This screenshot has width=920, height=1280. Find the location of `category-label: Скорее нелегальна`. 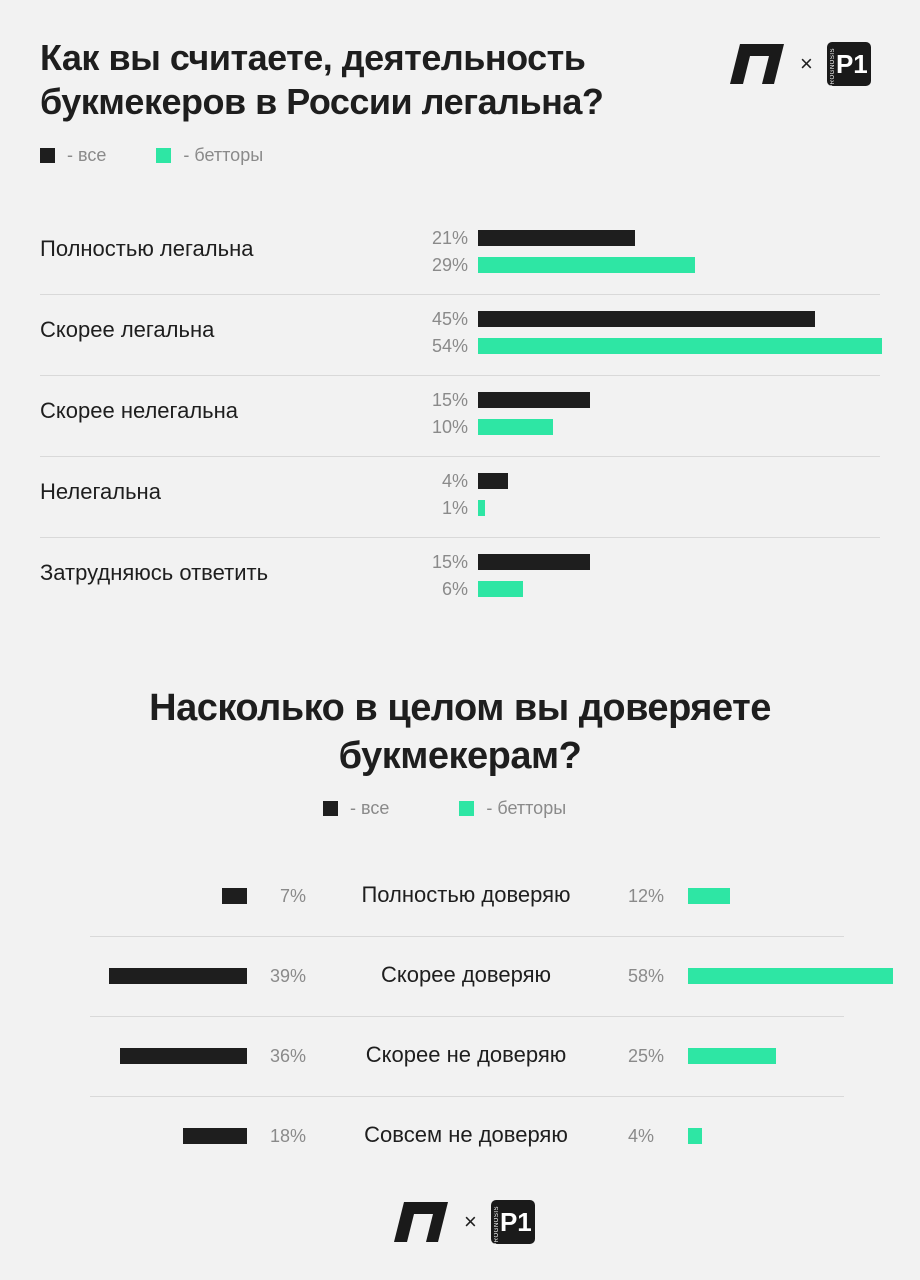

category-label: Скорее нелегальна is located at coordinates (139, 410).